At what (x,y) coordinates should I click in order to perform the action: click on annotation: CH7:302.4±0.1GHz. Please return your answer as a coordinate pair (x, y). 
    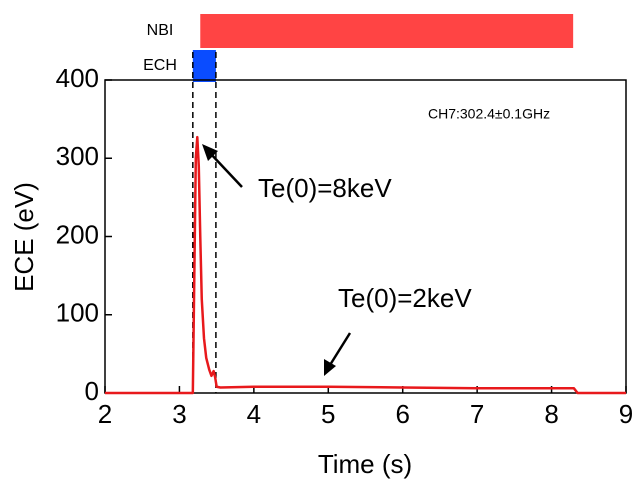
    Looking at the image, I should click on (489, 114).